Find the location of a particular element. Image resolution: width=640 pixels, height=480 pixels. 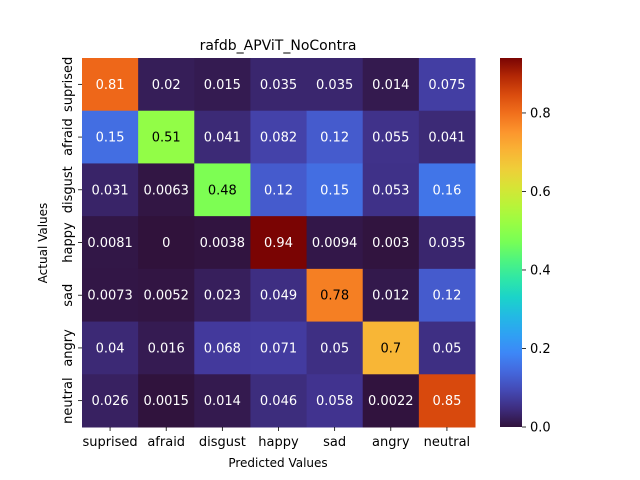

cell-value-label: 0.058 is located at coordinates (334, 401).